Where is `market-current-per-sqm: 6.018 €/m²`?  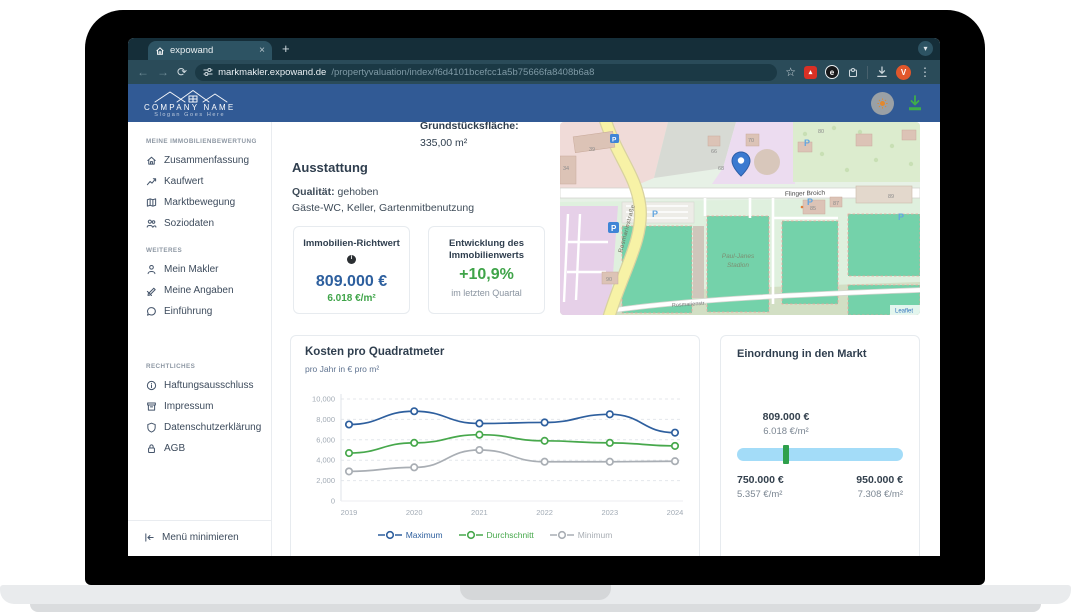 market-current-per-sqm: 6.018 €/m² is located at coordinates (786, 431).